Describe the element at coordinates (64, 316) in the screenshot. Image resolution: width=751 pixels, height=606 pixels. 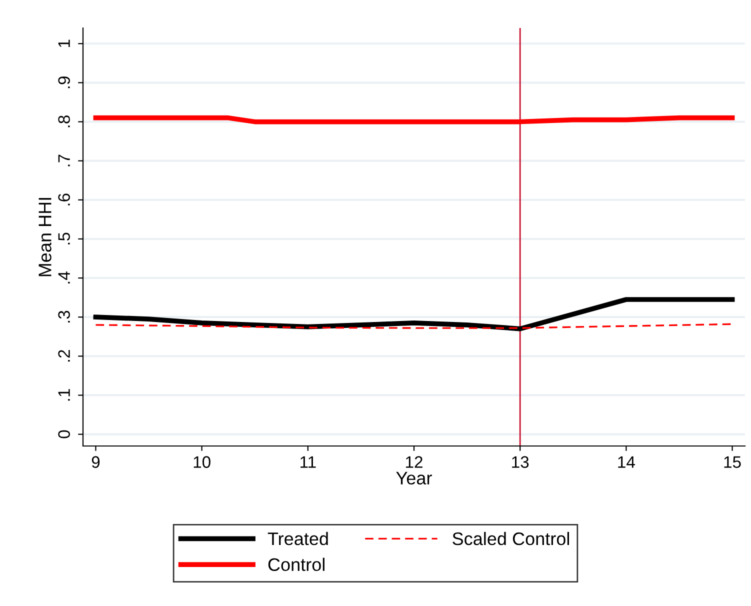
I see `y-tick-label: .3` at that location.